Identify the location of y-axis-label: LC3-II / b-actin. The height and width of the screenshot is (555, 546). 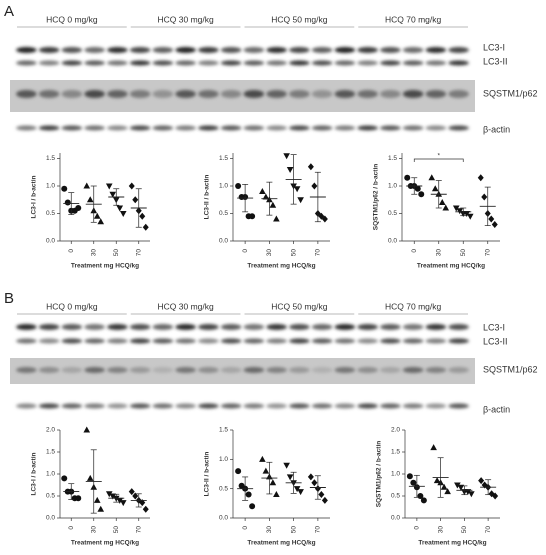
(207, 197).